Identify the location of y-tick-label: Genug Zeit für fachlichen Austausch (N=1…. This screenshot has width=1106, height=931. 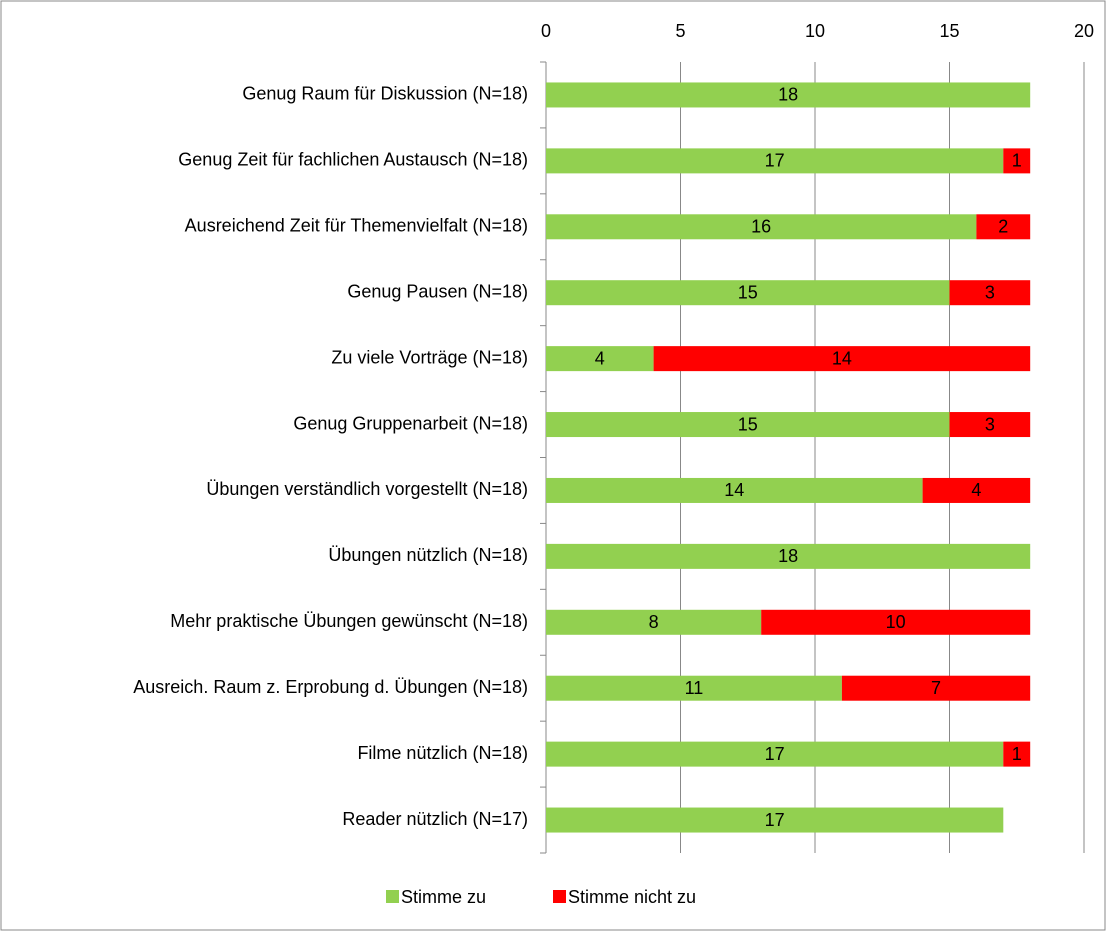
(353, 160).